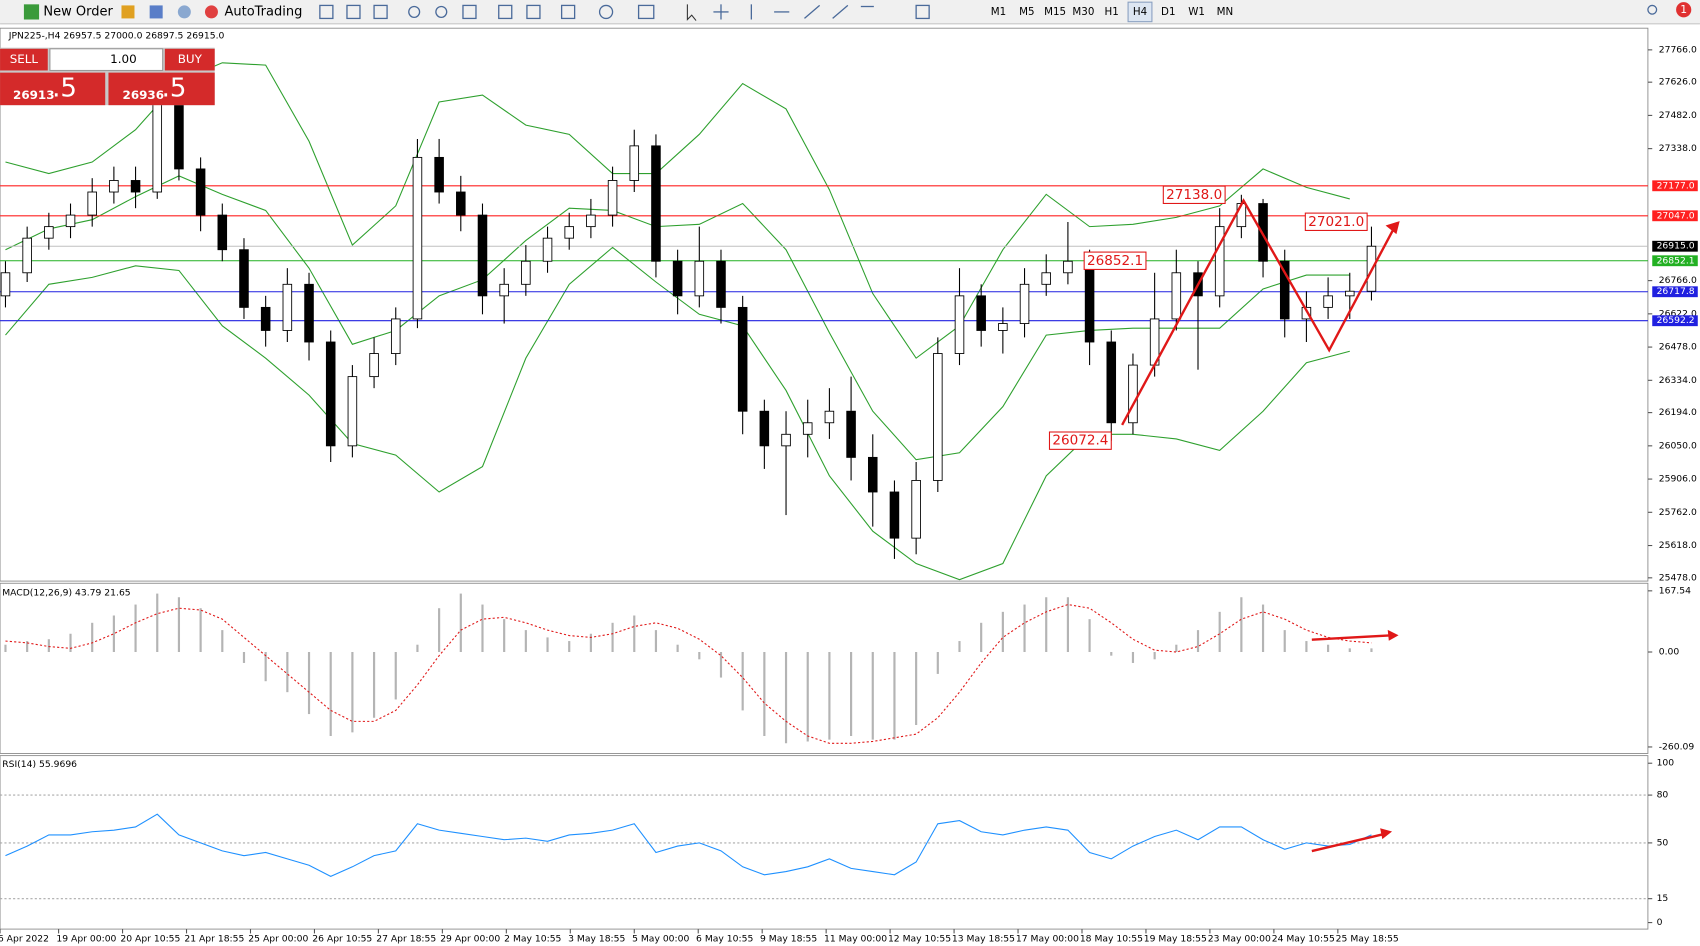 This screenshot has height=946, width=1700. I want to click on current-price-label: 26915.0, so click(1676, 246).